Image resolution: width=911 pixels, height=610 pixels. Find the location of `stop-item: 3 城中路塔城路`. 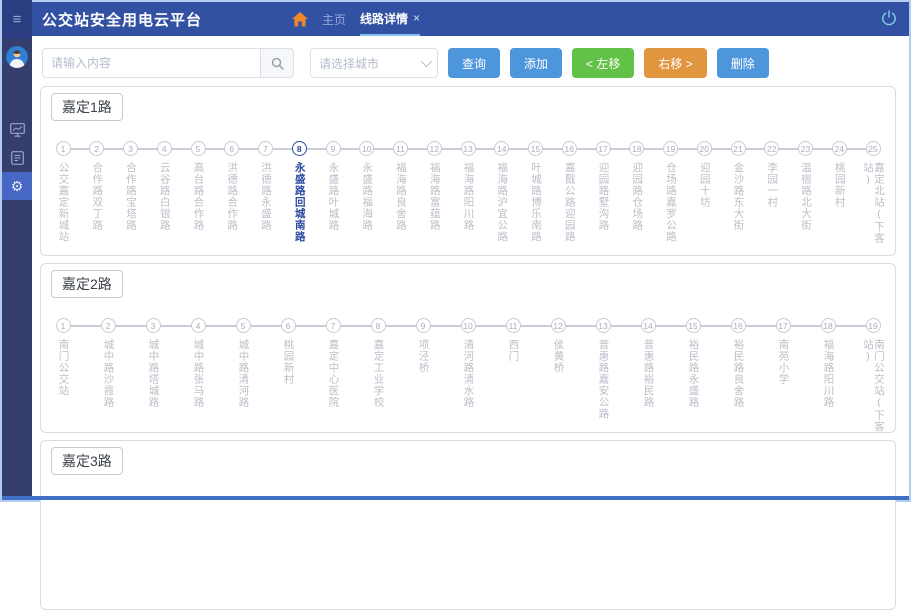

stop-item: 3 城中路塔城路 is located at coordinates (153, 375).